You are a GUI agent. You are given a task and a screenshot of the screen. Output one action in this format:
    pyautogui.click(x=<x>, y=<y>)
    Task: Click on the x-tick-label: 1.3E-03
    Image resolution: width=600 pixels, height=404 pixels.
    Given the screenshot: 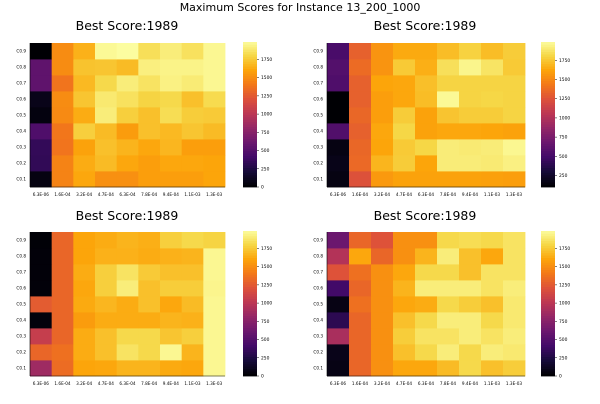 What is the action you would take?
    pyautogui.click(x=214, y=383)
    